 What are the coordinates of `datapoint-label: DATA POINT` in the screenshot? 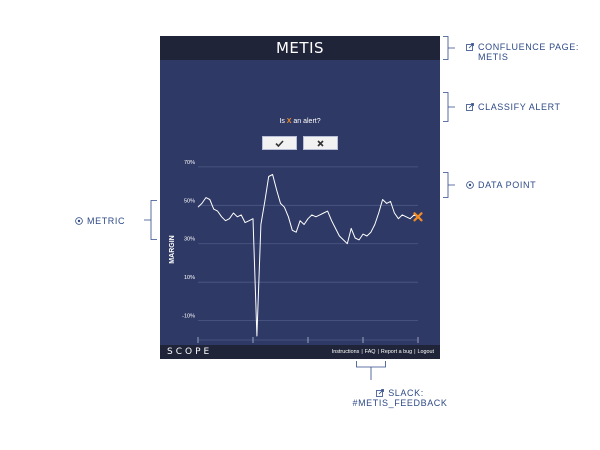 It's located at (507, 185).